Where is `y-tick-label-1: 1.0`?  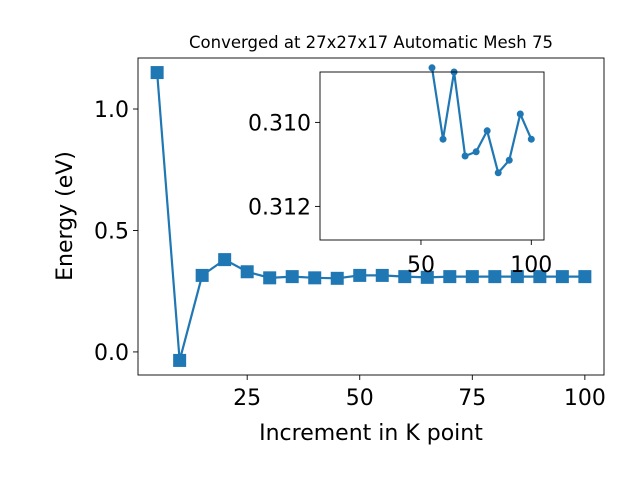 y-tick-label-1: 1.0 is located at coordinates (111, 110).